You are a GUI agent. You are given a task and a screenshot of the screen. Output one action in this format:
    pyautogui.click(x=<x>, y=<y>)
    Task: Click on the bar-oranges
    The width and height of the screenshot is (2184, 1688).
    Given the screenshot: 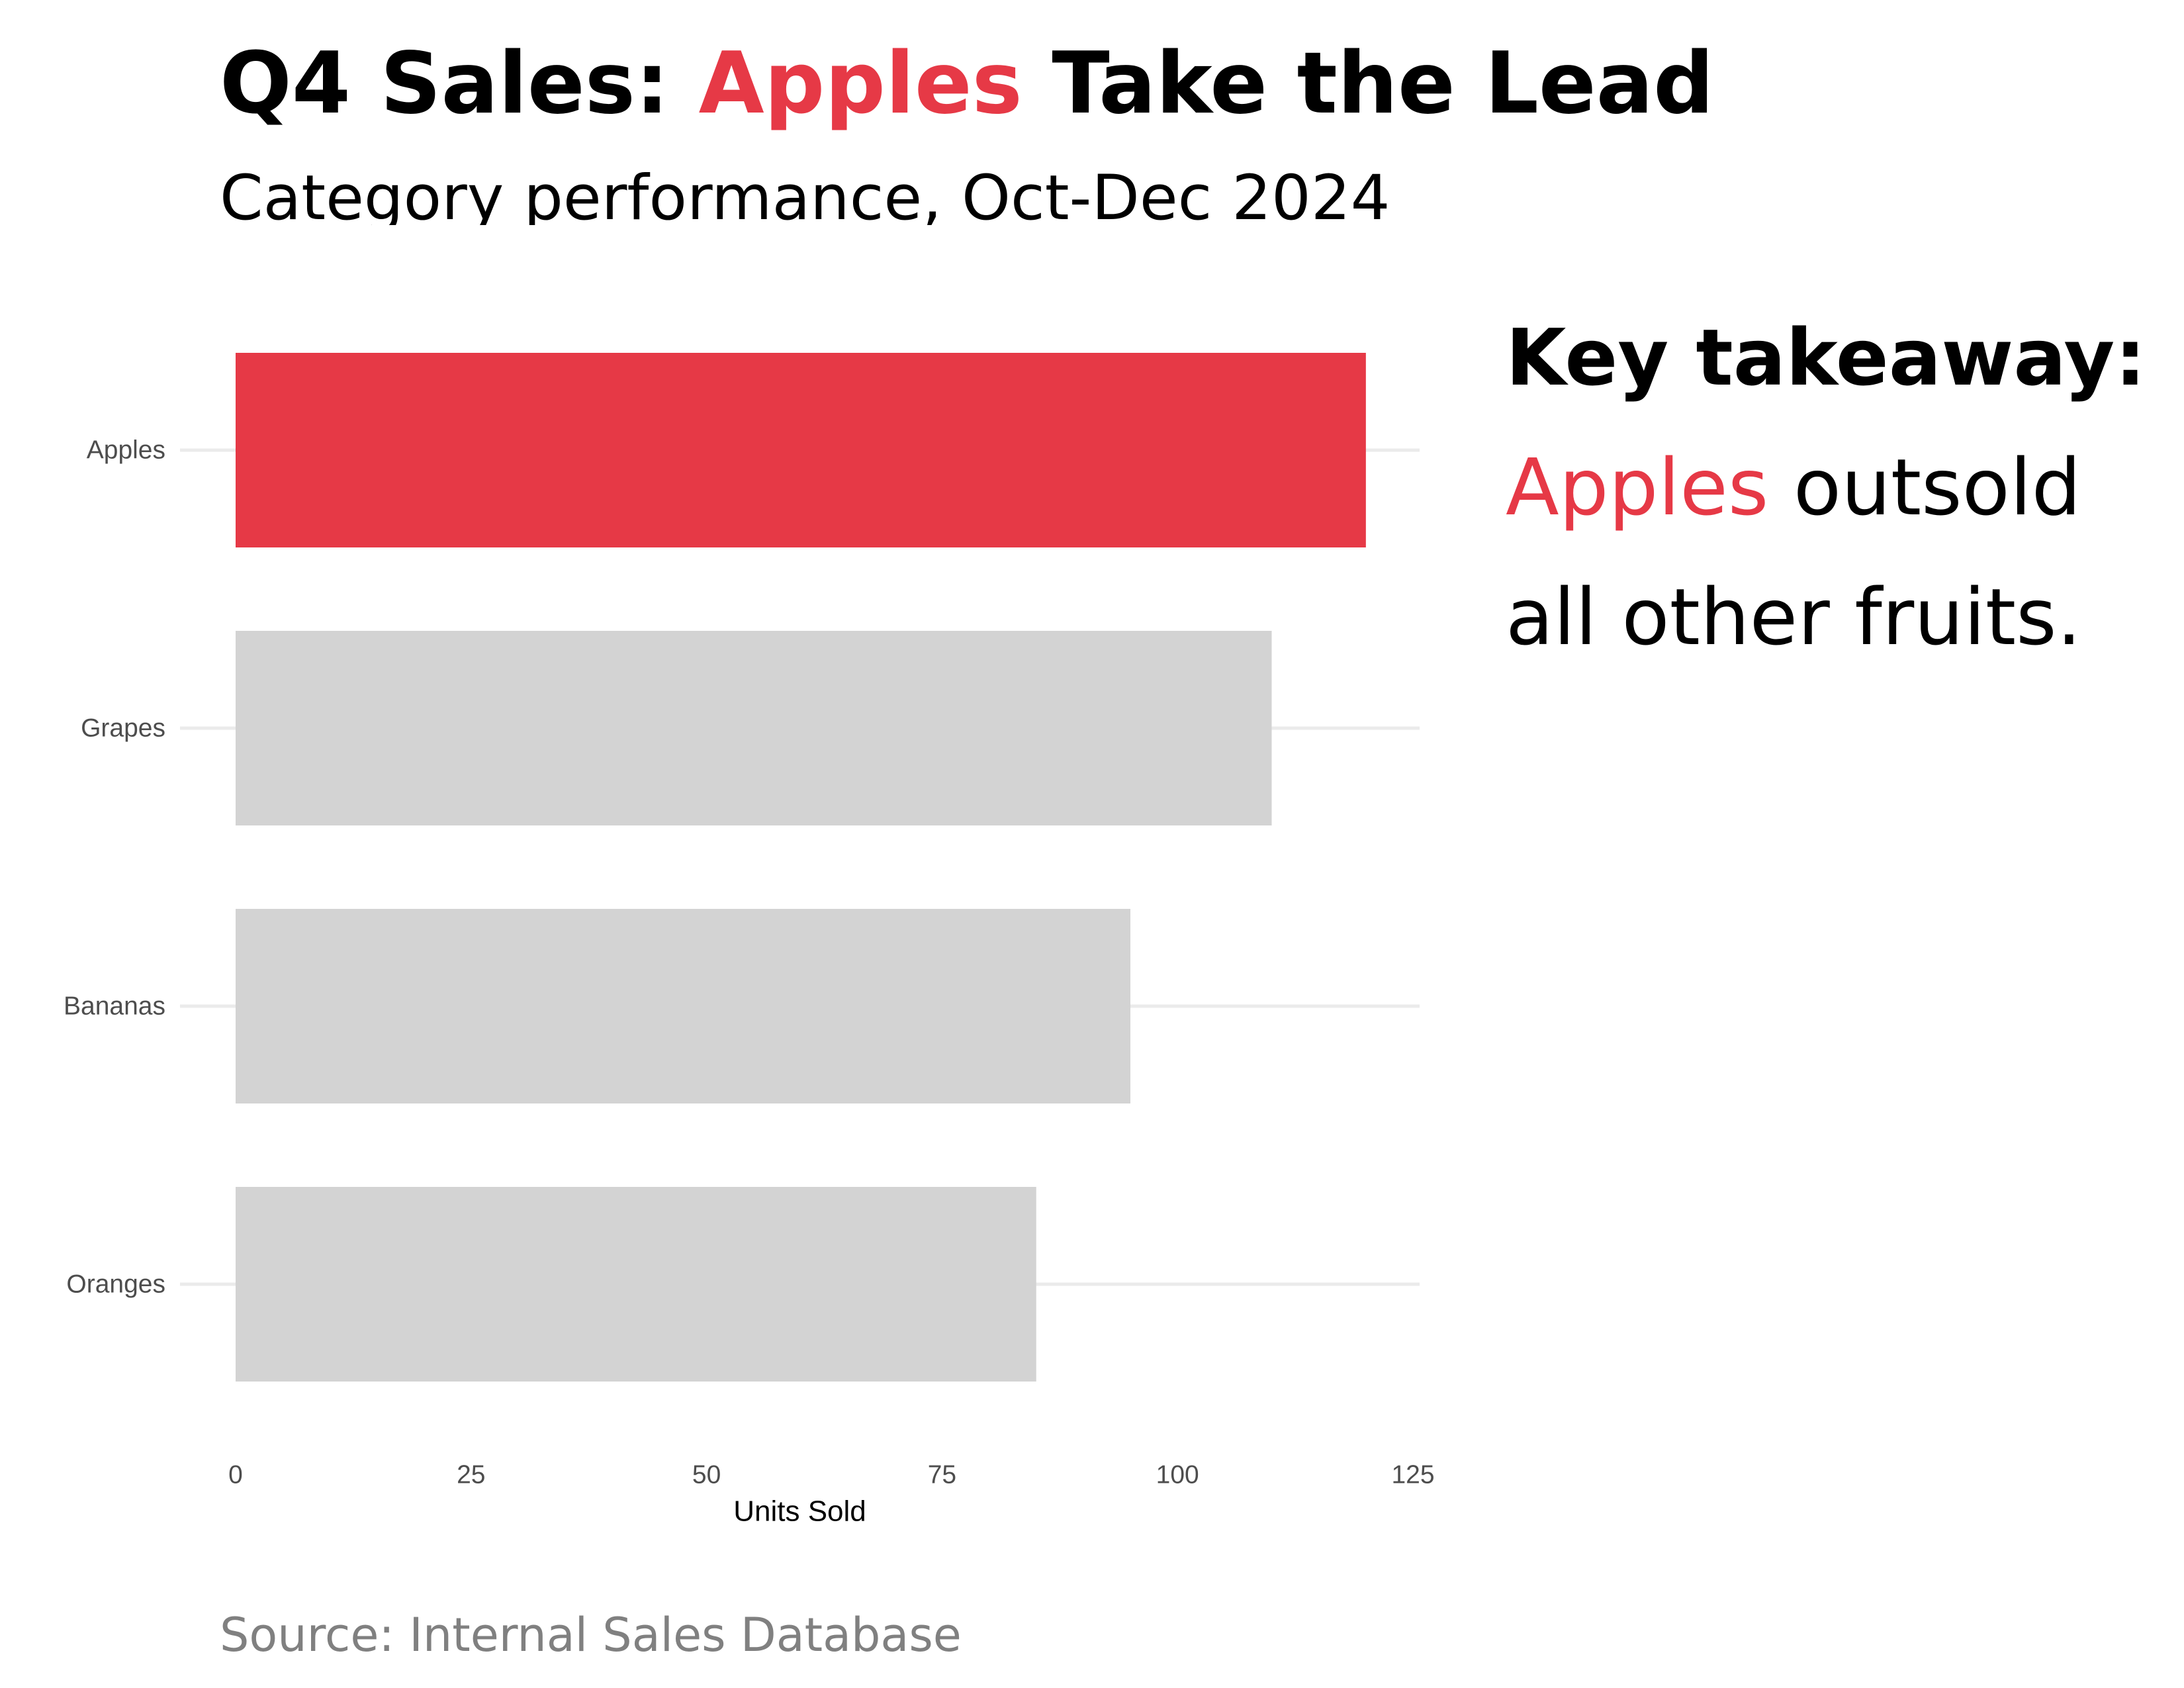 What is the action you would take?
    pyautogui.click(x=636, y=1284)
    